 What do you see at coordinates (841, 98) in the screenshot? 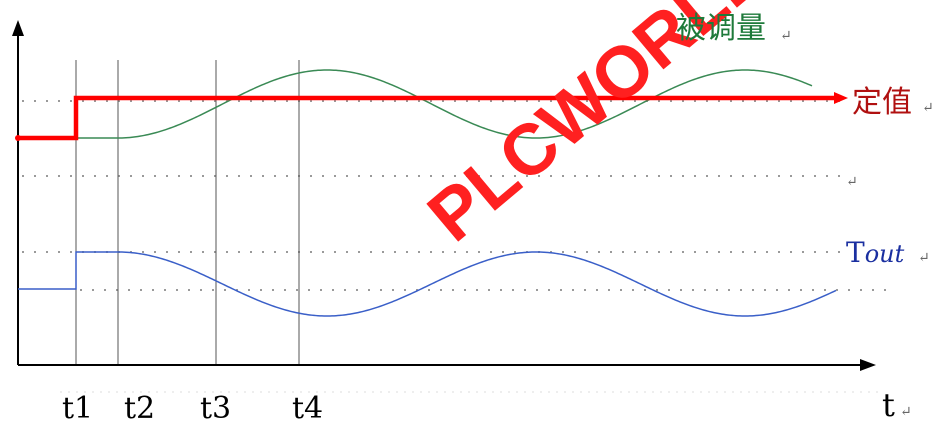
I see `setpoint-arrow-icon` at bounding box center [841, 98].